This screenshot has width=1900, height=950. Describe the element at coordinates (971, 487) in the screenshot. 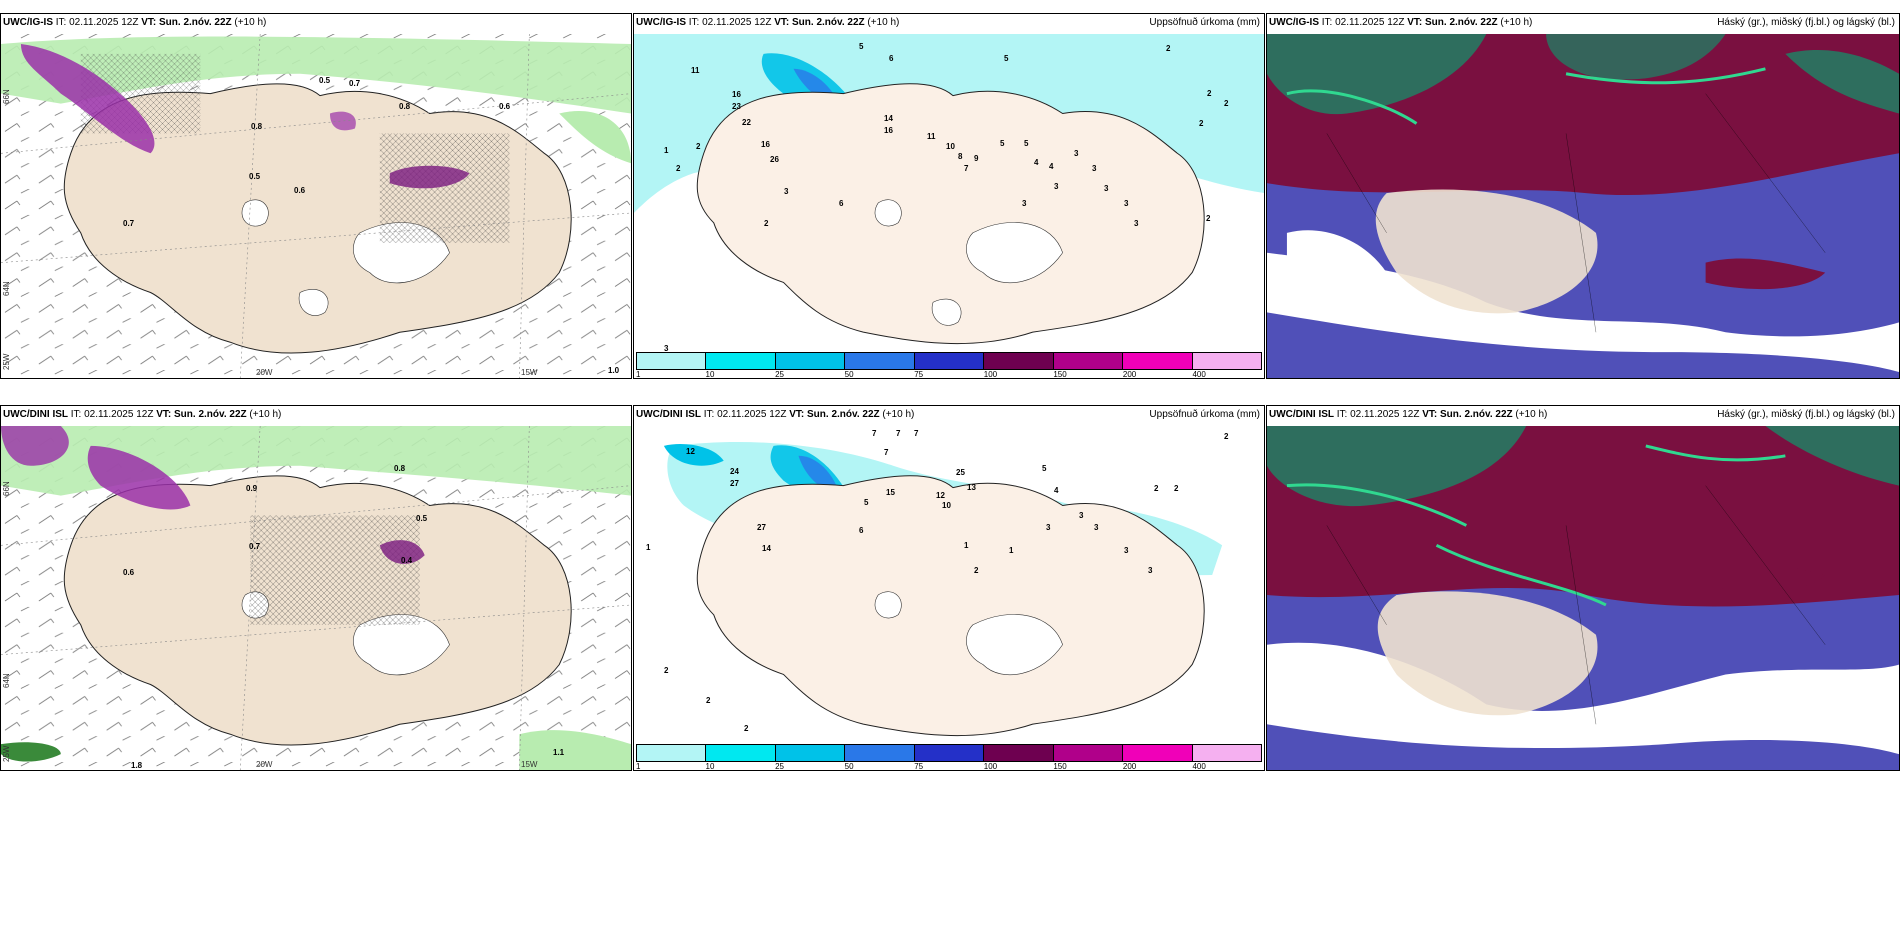

I see `precip-value: 13` at that location.